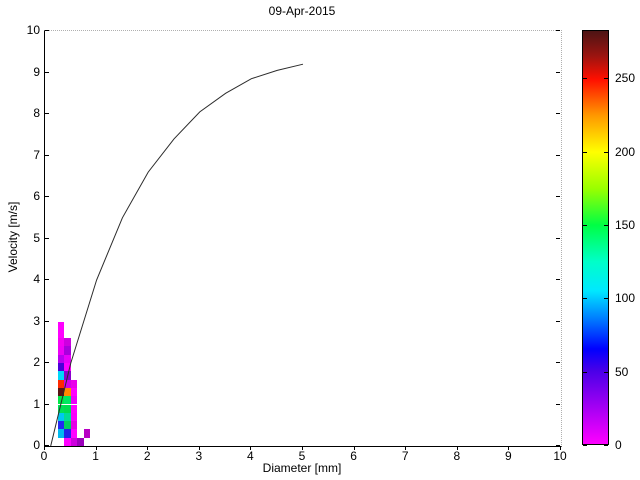  What do you see at coordinates (250, 456) in the screenshot?
I see `x-tick-label: 4` at bounding box center [250, 456].